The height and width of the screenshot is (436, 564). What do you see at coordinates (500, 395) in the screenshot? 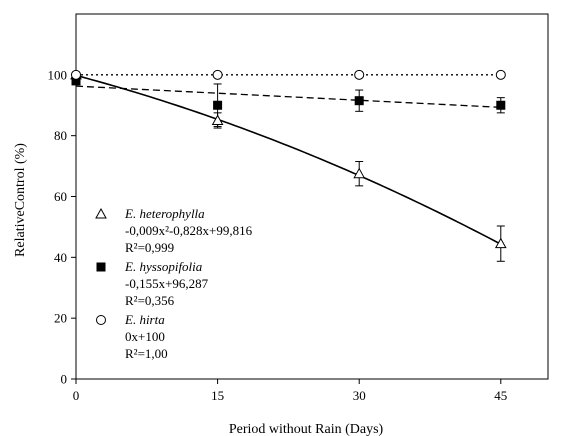
I see `x-tick-label: 45` at bounding box center [500, 395].